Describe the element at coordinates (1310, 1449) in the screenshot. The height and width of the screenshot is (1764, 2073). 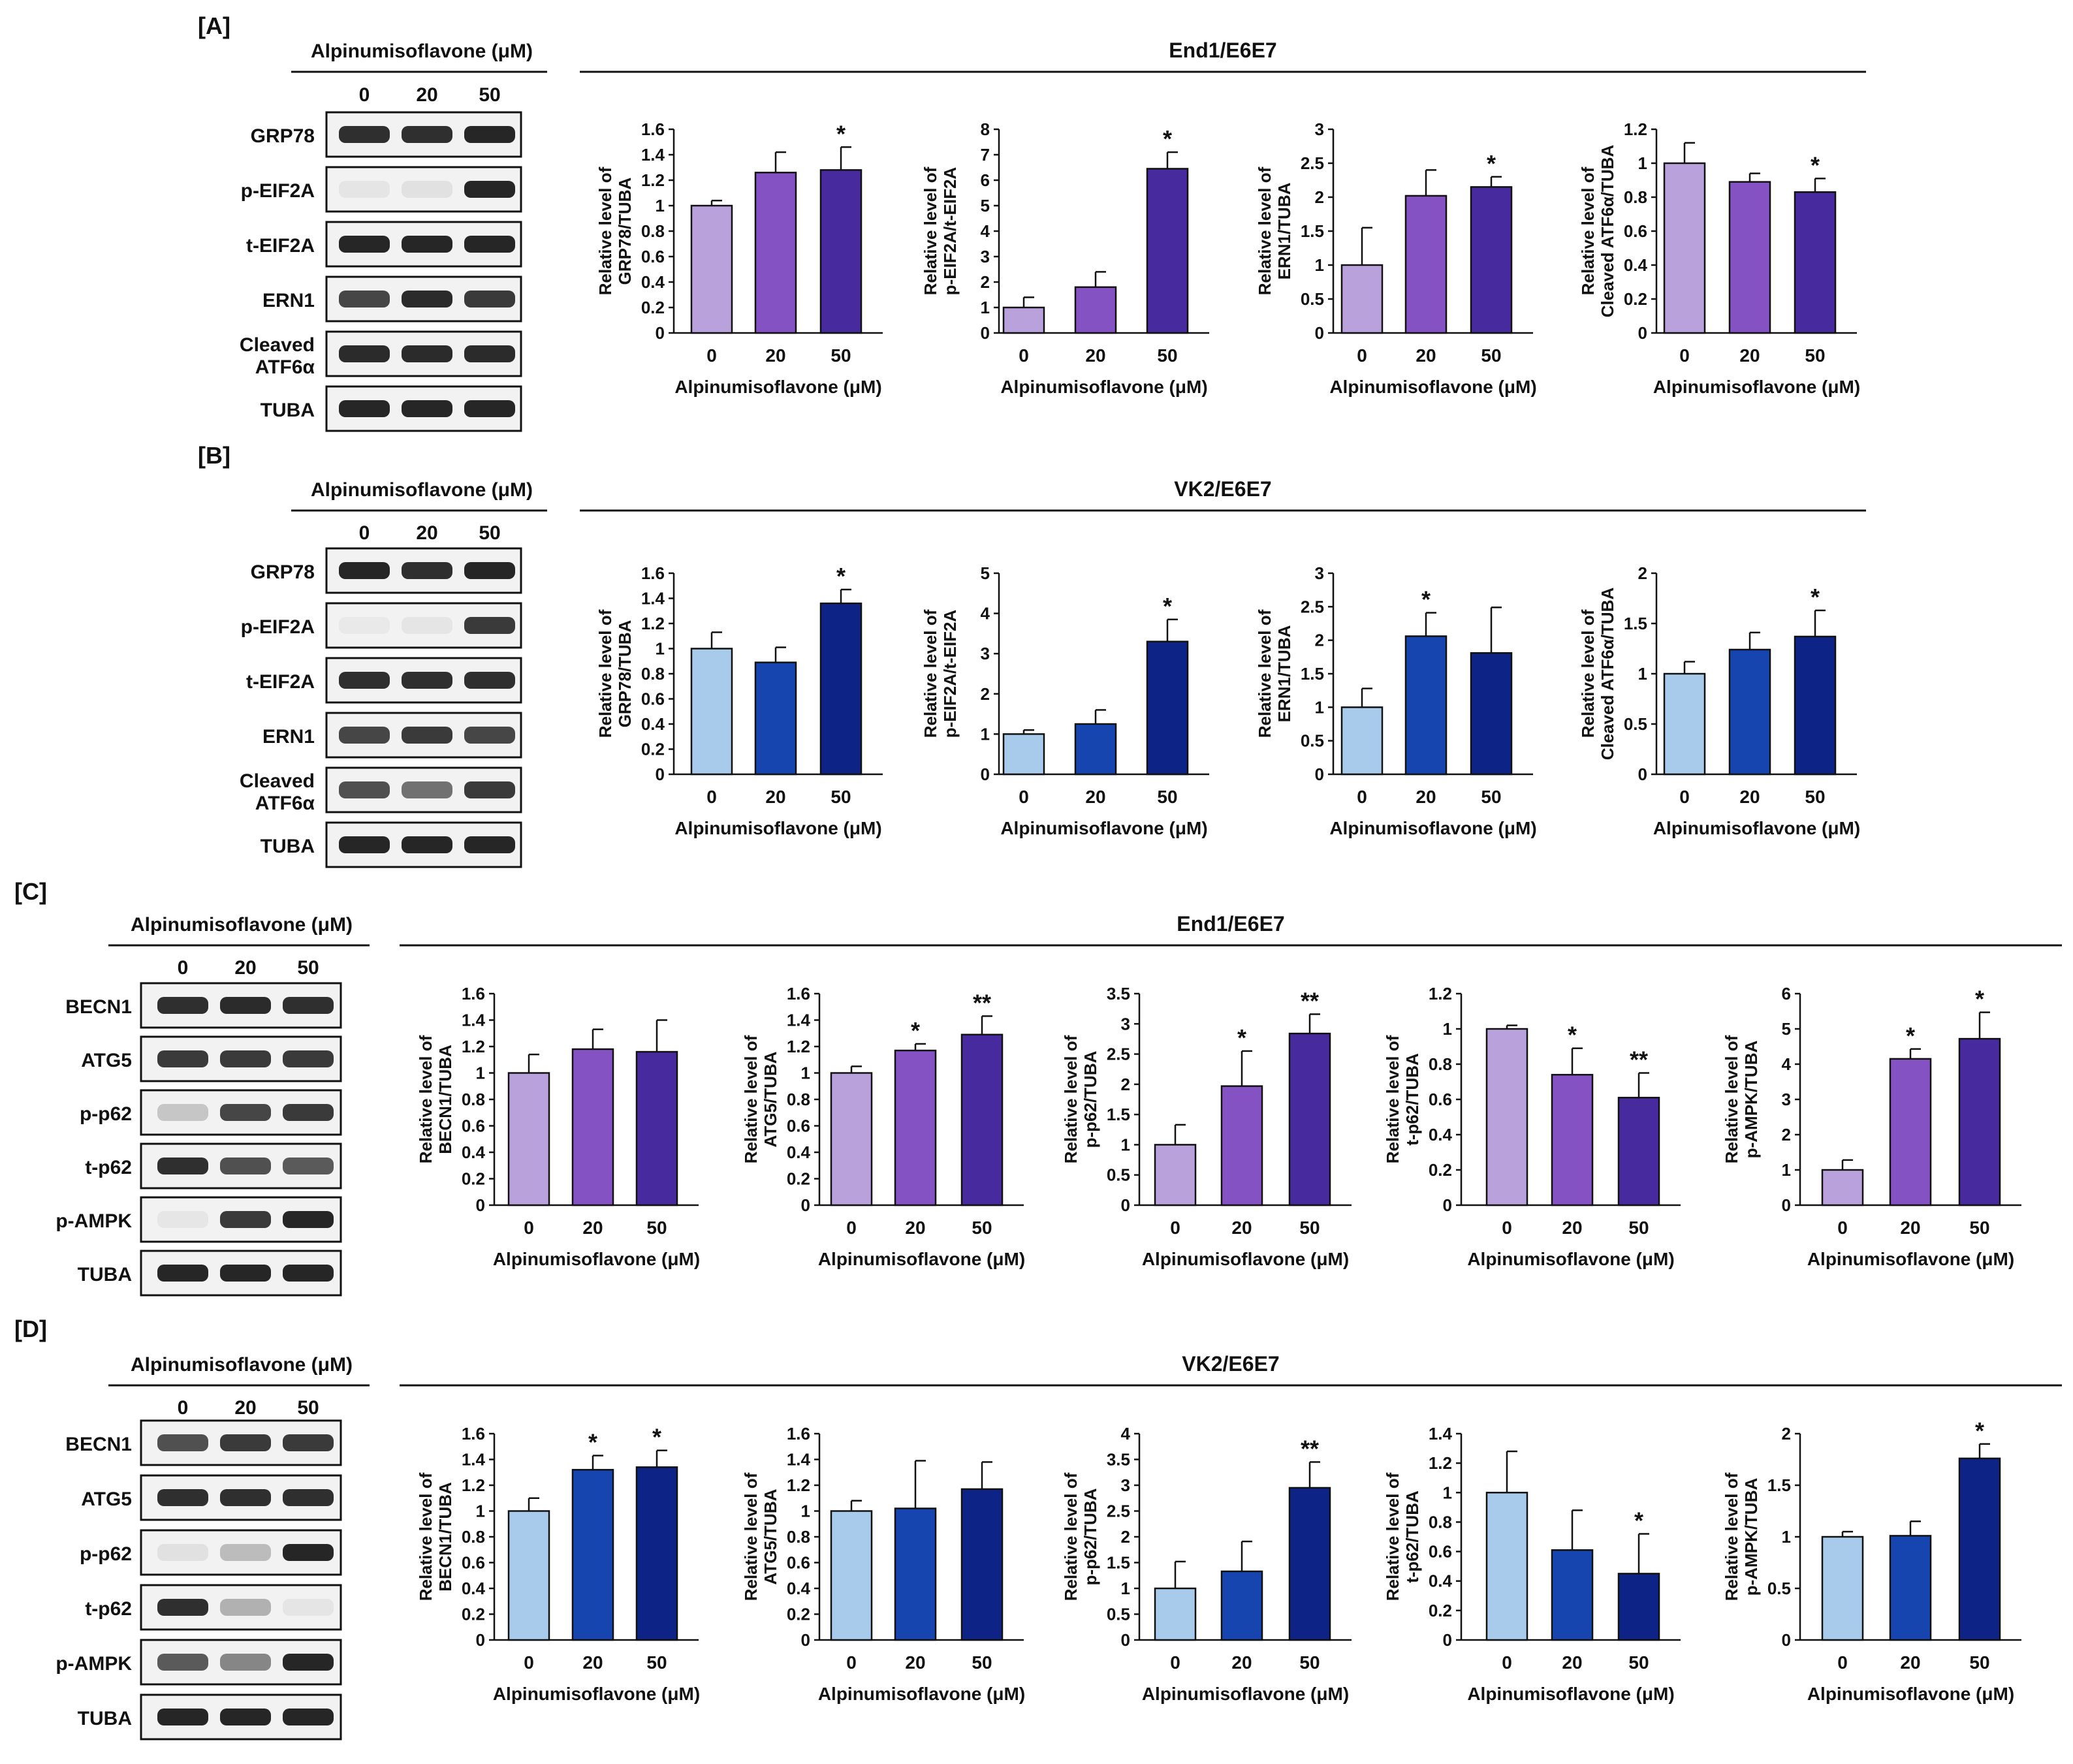
I see `significance-label: **` at that location.